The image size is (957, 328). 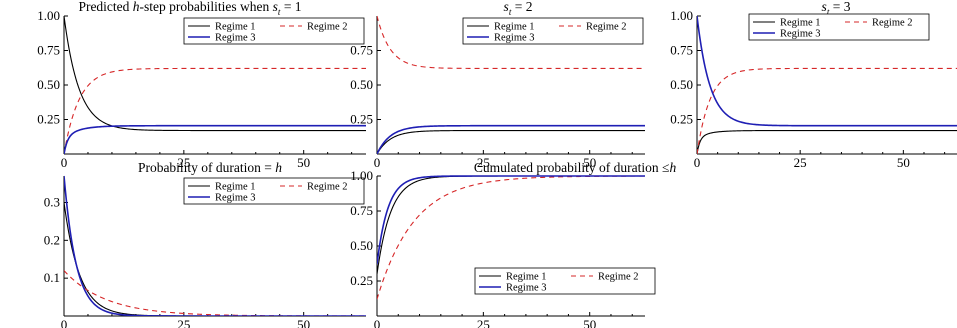 I want to click on title-text: = 1, so click(x=290, y=7).